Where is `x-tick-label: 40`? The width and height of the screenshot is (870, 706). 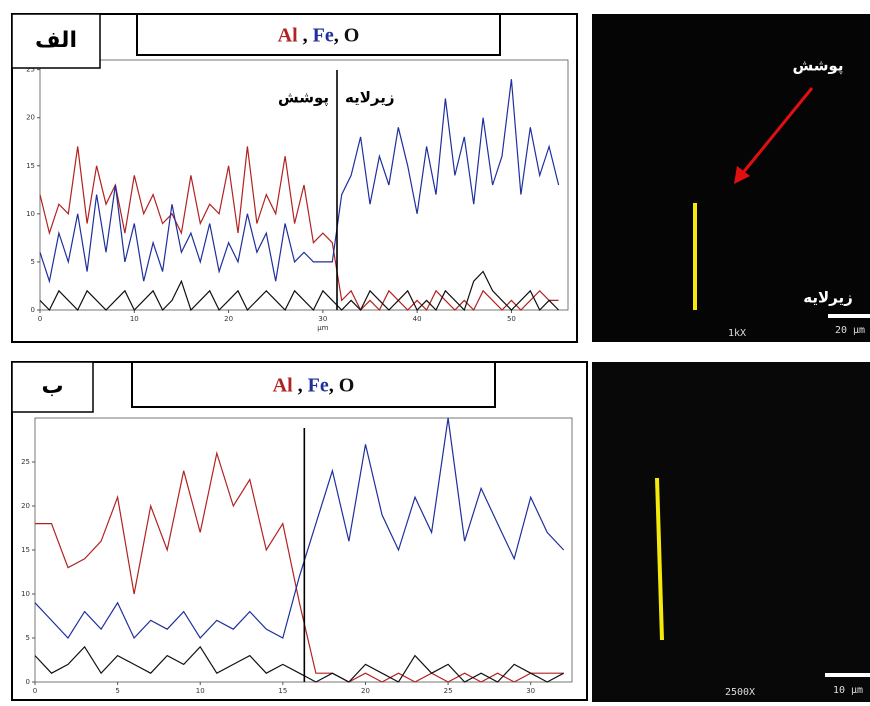 x-tick-label: 40 is located at coordinates (417, 319).